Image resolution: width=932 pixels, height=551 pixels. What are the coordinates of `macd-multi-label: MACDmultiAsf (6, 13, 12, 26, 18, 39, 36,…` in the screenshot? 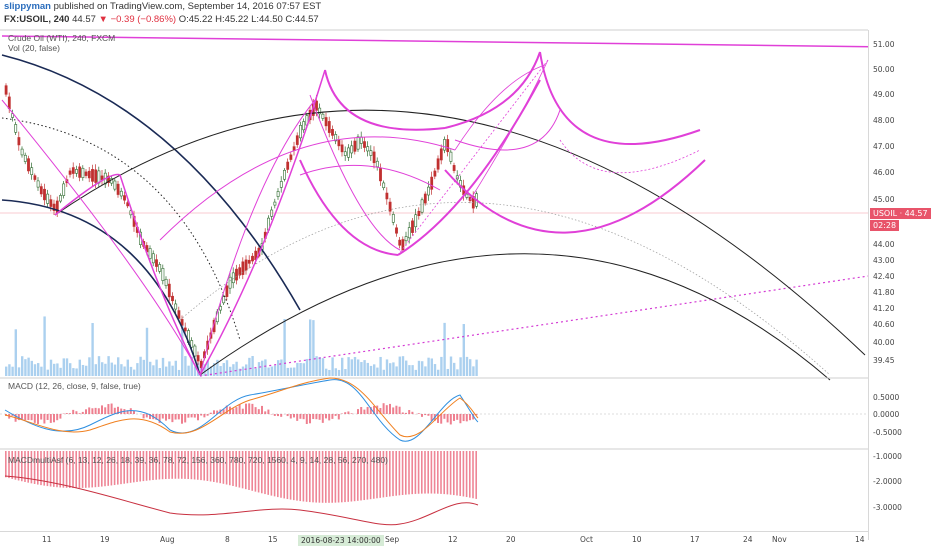 It's located at (198, 460).